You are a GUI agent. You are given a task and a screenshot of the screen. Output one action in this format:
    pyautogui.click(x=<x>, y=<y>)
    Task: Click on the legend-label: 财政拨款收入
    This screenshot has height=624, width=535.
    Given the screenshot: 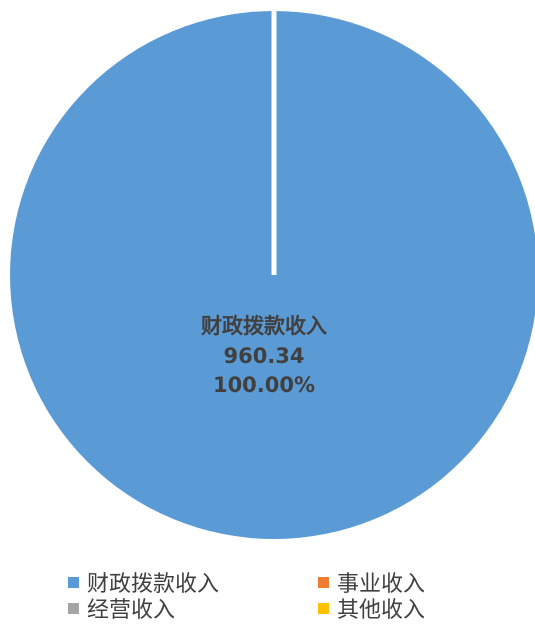 What is the action you would take?
    pyautogui.click(x=153, y=584)
    